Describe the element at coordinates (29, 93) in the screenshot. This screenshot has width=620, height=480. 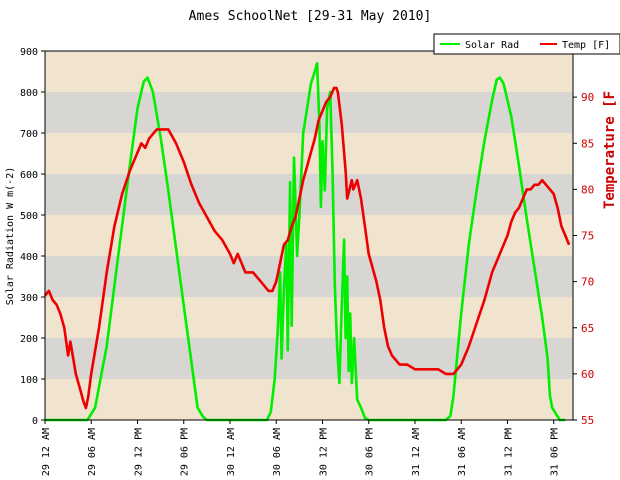
I see `left-tick-label: 800` at that location.